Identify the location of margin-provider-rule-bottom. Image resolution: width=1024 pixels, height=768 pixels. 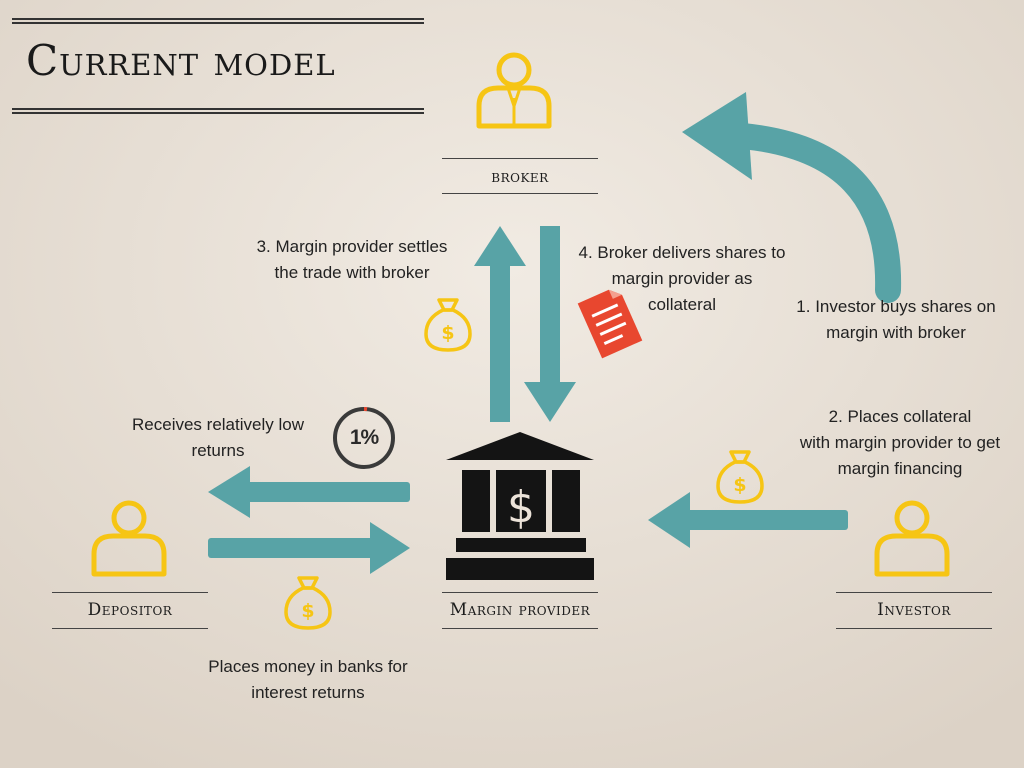
(520, 628).